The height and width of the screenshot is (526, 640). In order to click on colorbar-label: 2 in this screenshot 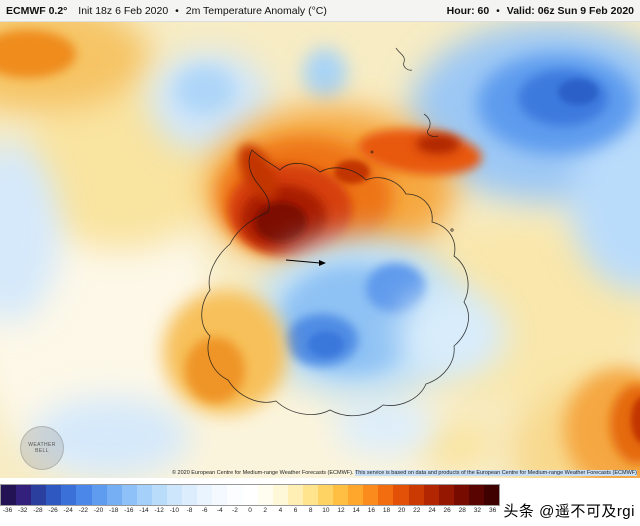, I will do `click(265, 510)`.